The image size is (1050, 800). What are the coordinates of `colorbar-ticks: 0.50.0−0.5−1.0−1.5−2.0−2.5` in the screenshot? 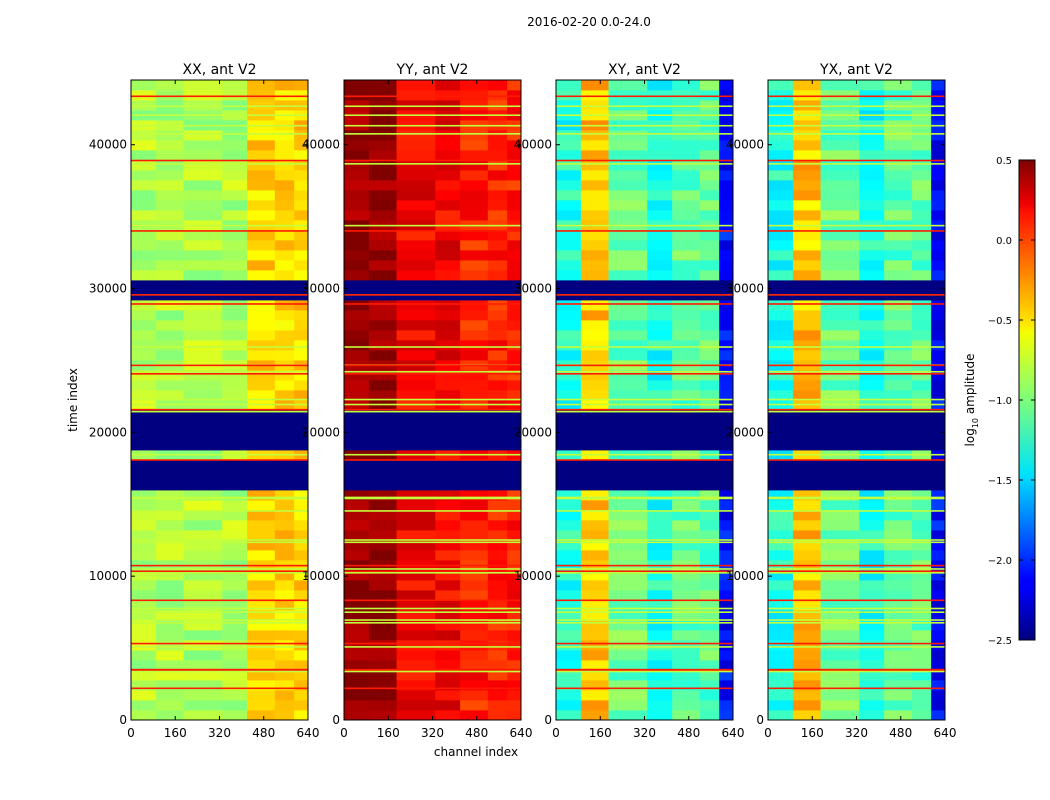 It's located at (1011, 401).